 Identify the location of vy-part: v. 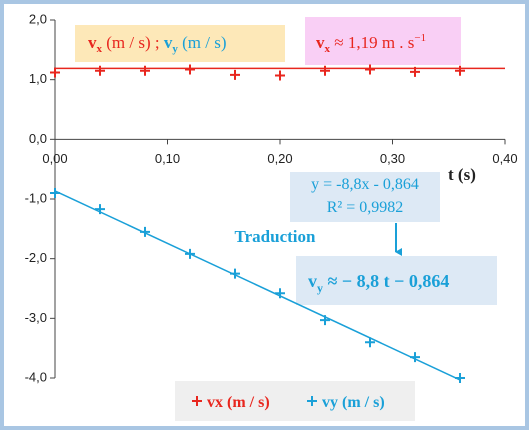
(312, 281).